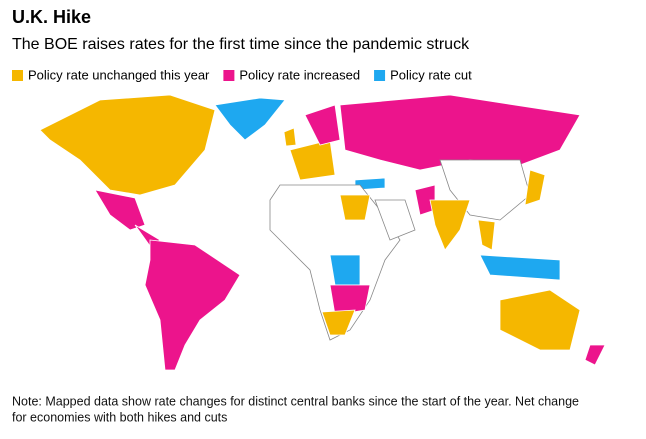  What do you see at coordinates (290, 137) in the screenshot?
I see `uk` at bounding box center [290, 137].